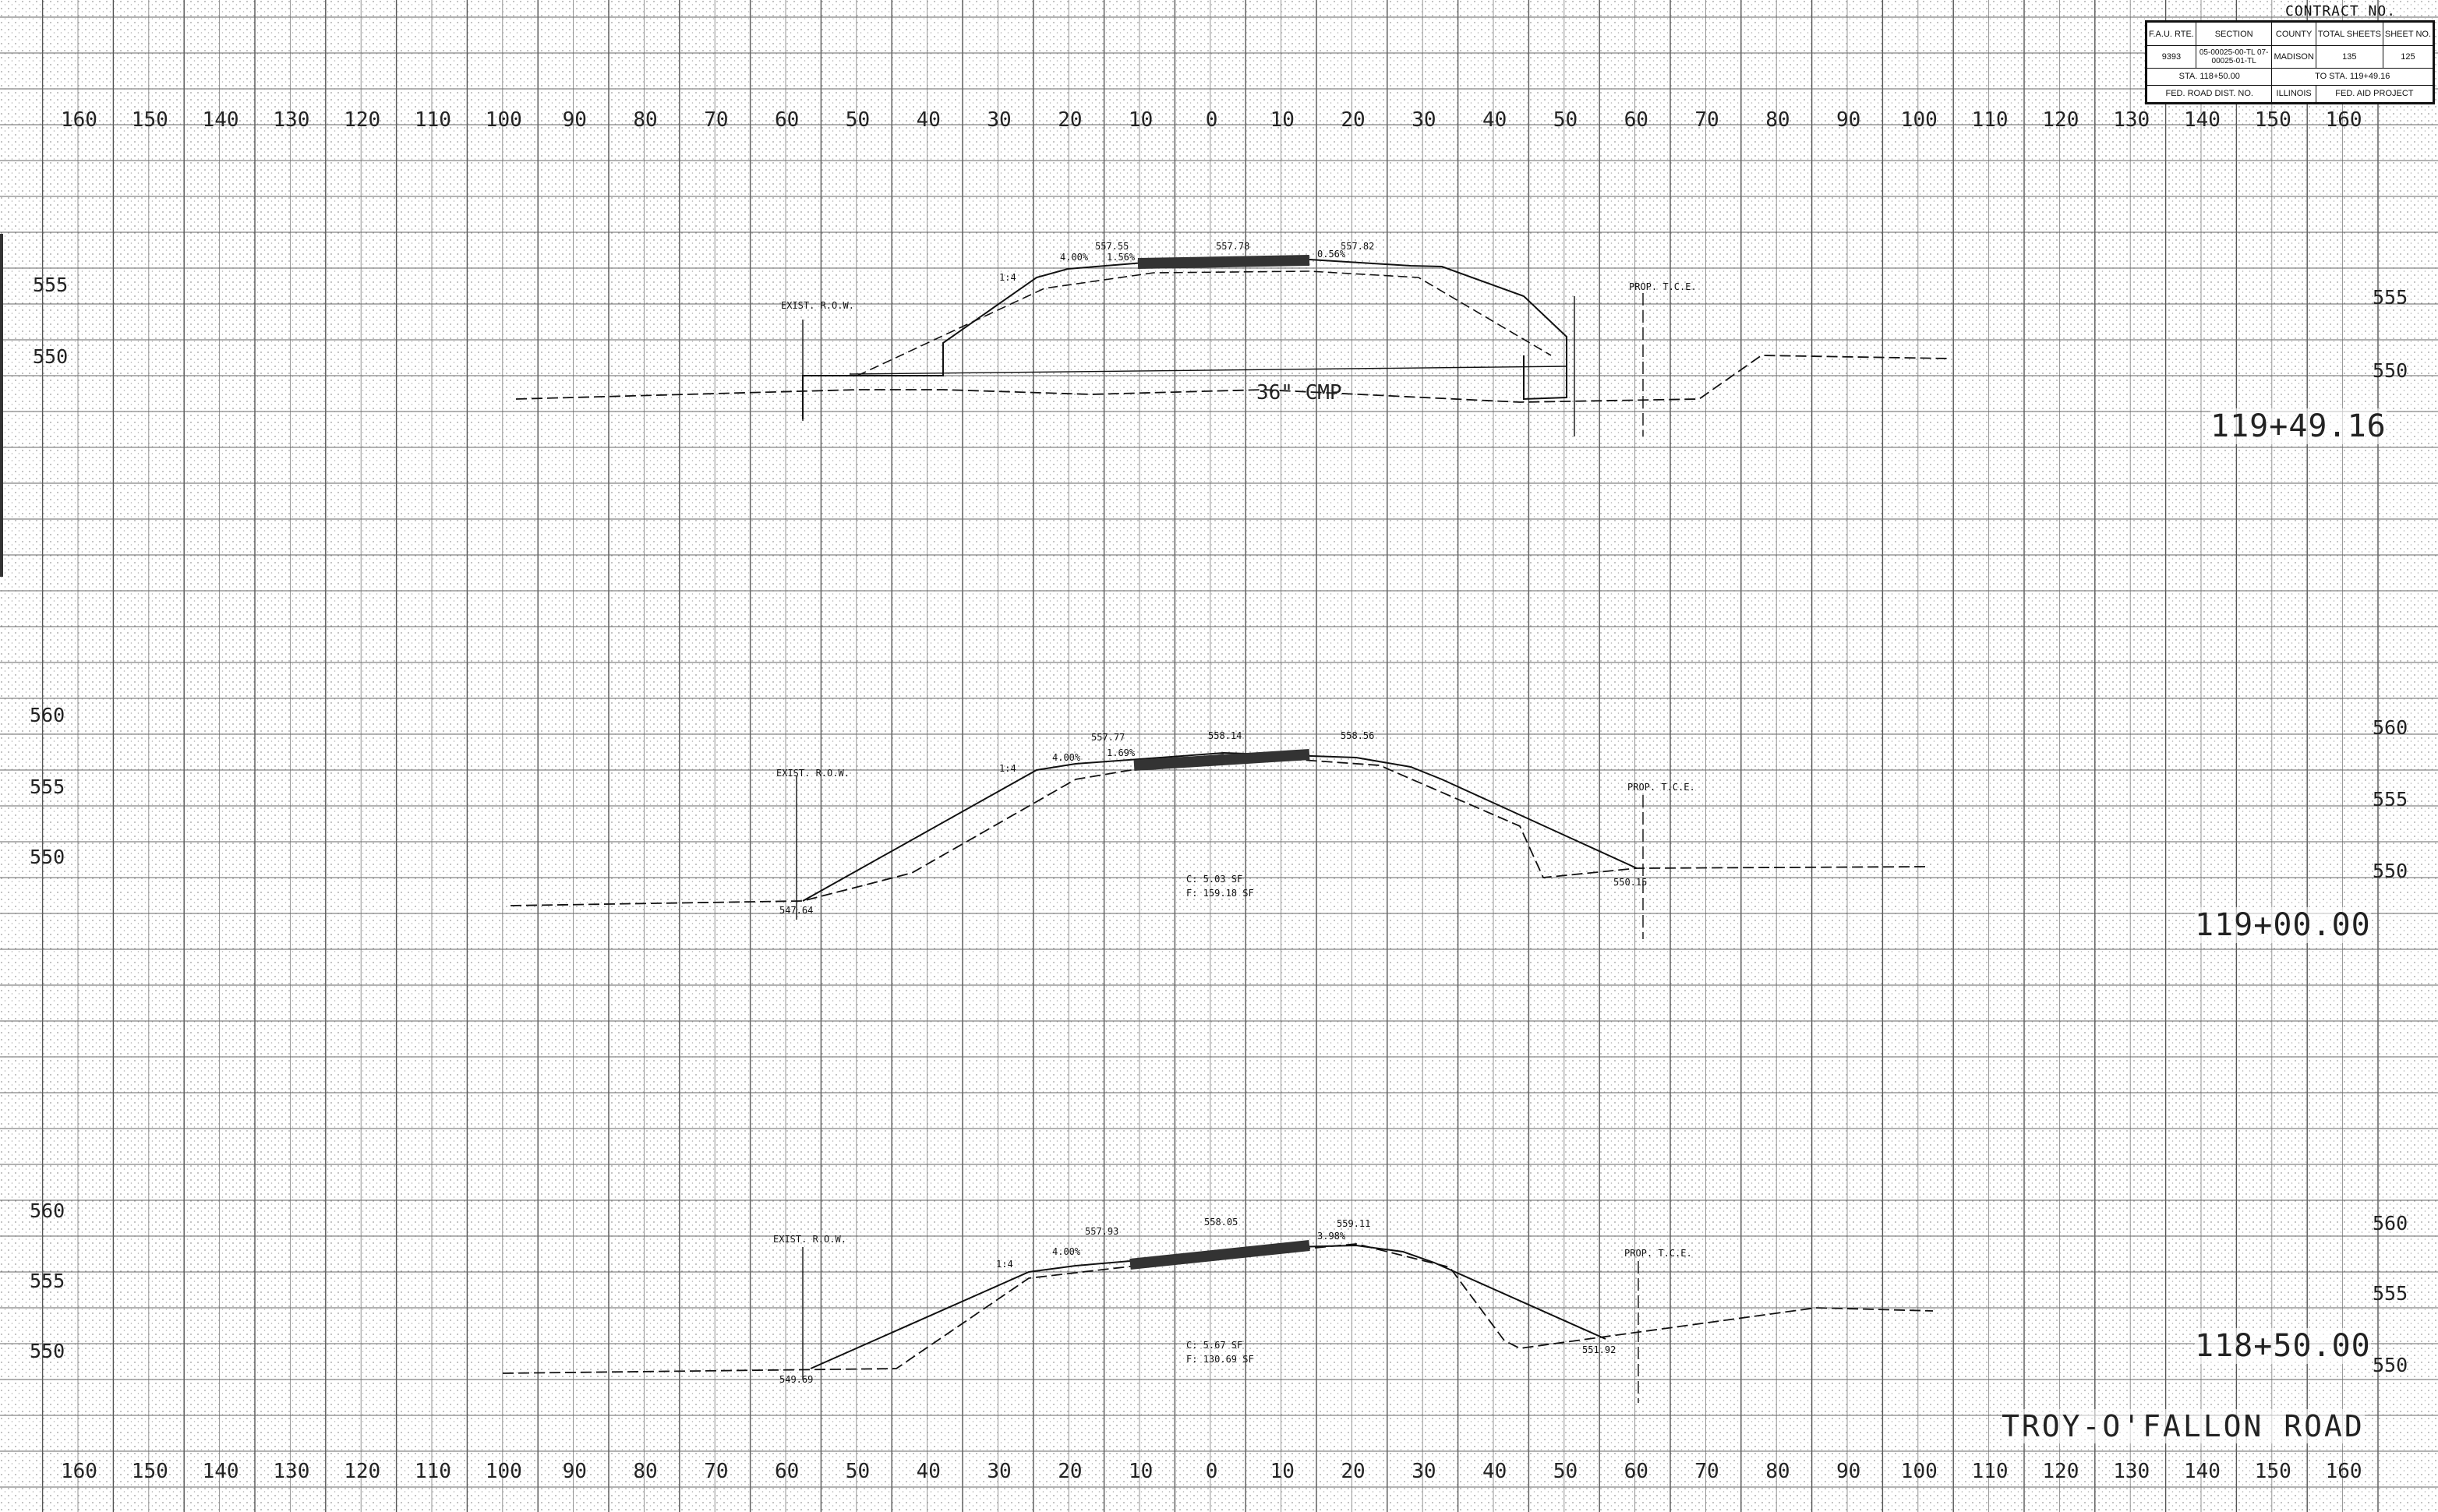 Image resolution: width=2438 pixels, height=1512 pixels. What do you see at coordinates (1121, 752) in the screenshot?
I see `cross-slope-label: 1.69%` at bounding box center [1121, 752].